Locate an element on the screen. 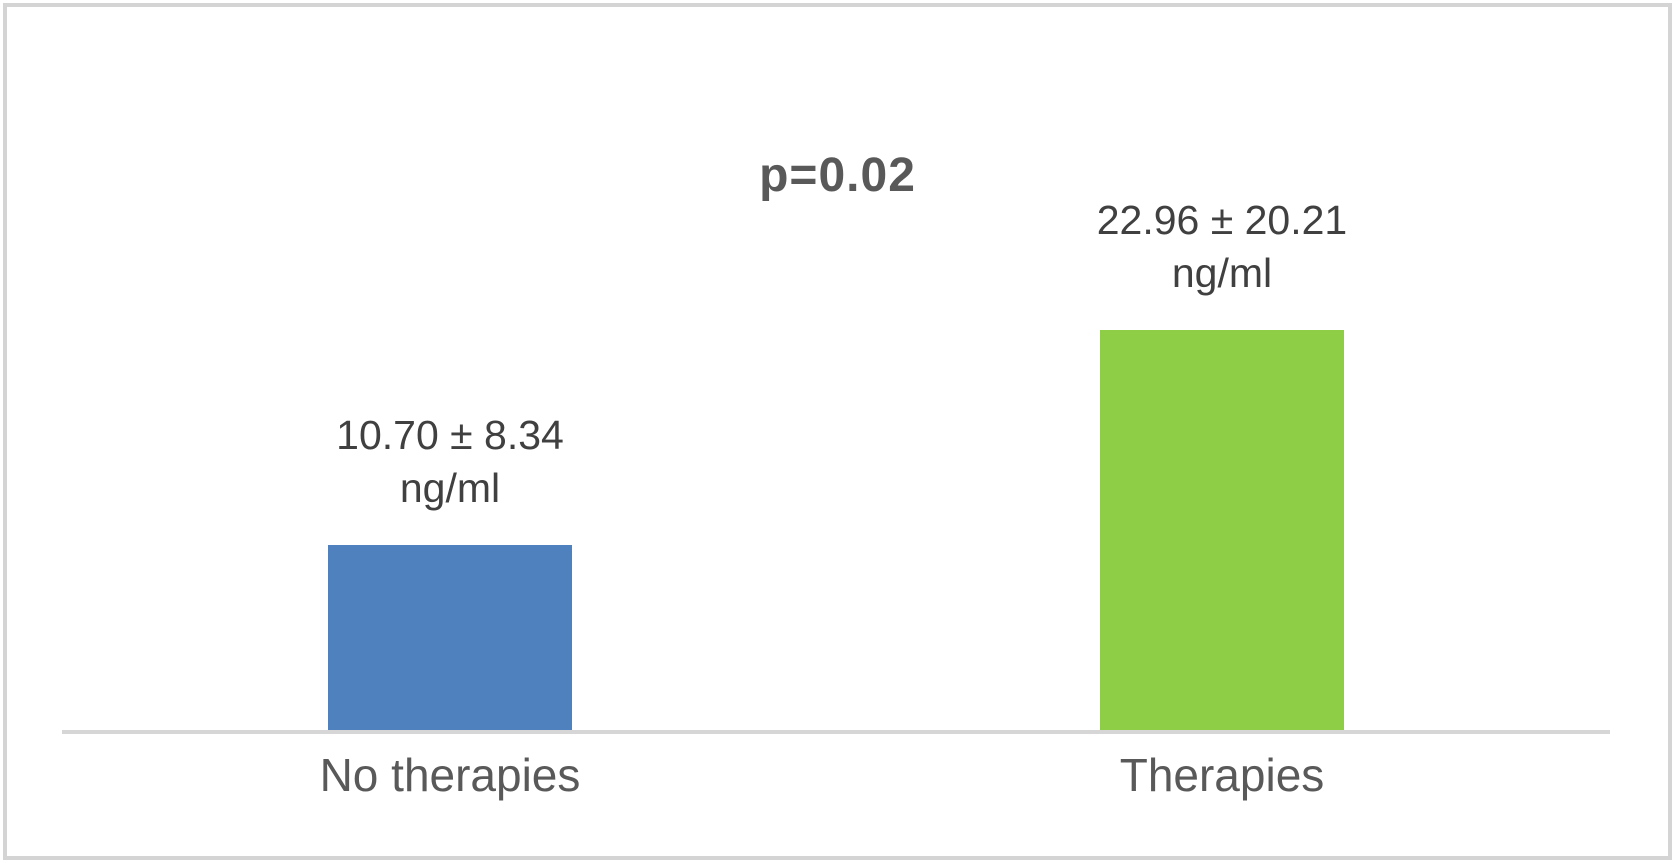 This screenshot has height=863, width=1675. bar-value-label-no-therapies: 10.70 ± 8.34 ng/ml is located at coordinates (450, 462).